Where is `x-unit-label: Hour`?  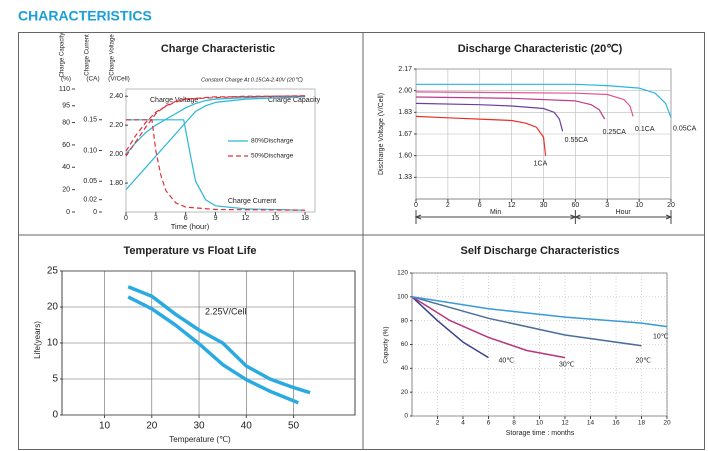
x-unit-label: Hour is located at coordinates (624, 212).